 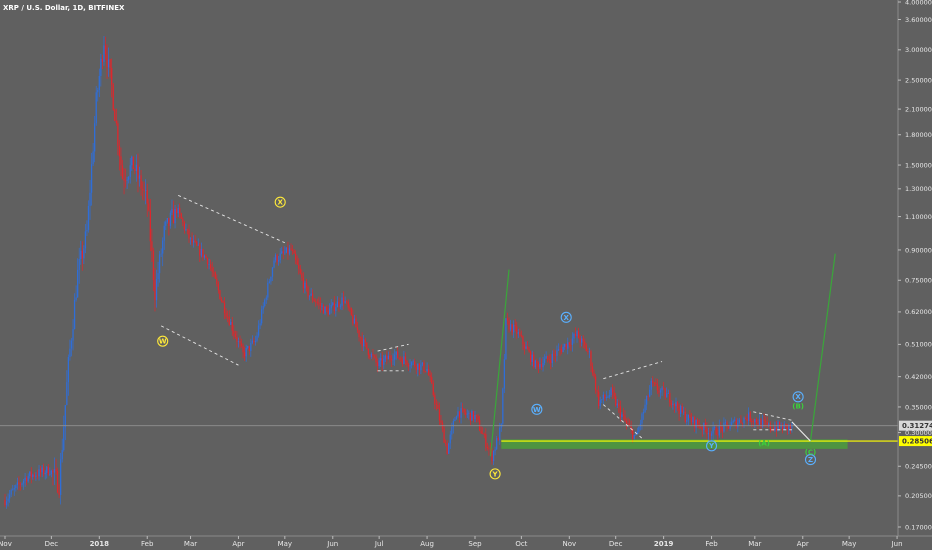 What do you see at coordinates (475, 544) in the screenshot?
I see `x-tick-label: Sep` at bounding box center [475, 544].